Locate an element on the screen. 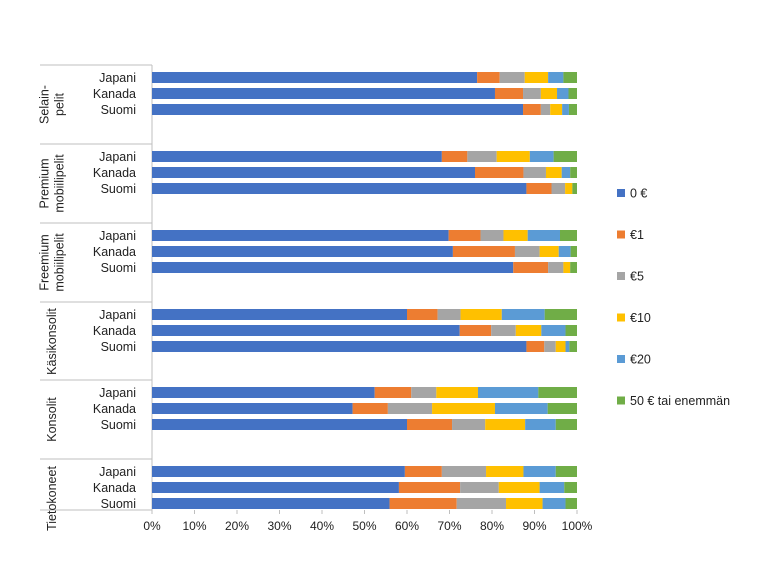 The height and width of the screenshot is (576, 768). x-tick-label: 30% is located at coordinates (279, 526).